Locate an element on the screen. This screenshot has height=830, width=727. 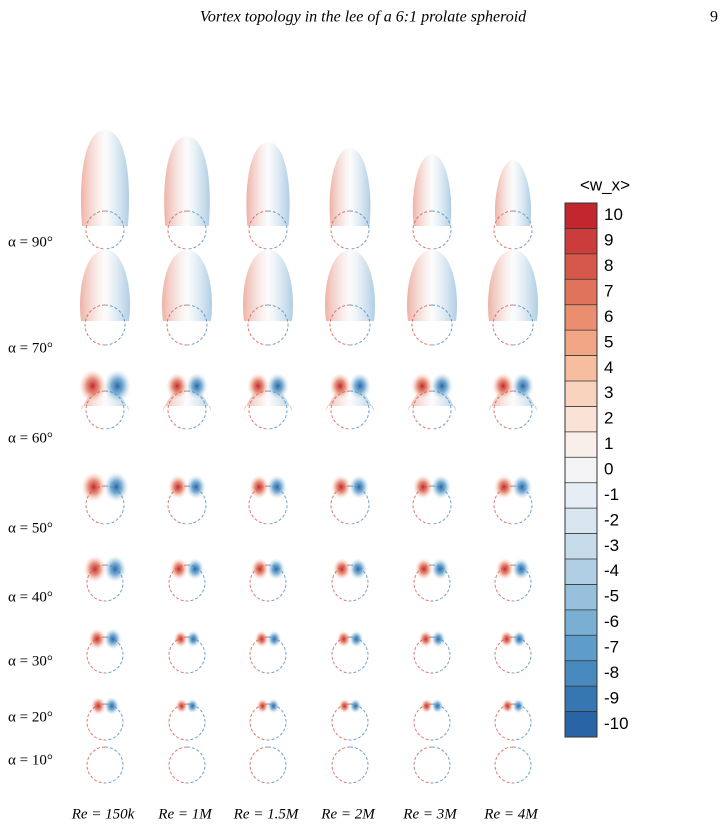
colorbar-label: 6 is located at coordinates (608, 316).